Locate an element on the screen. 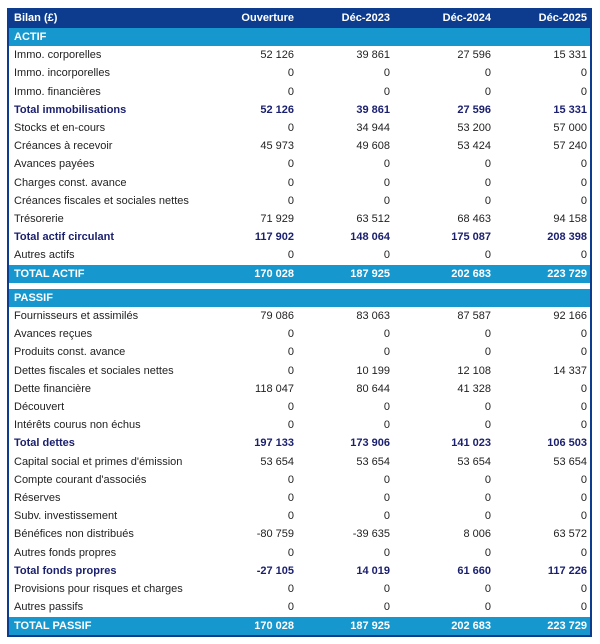 Image resolution: width=600 pixels, height=644 pixels. row-label: Autres passifs is located at coordinates (49, 607).